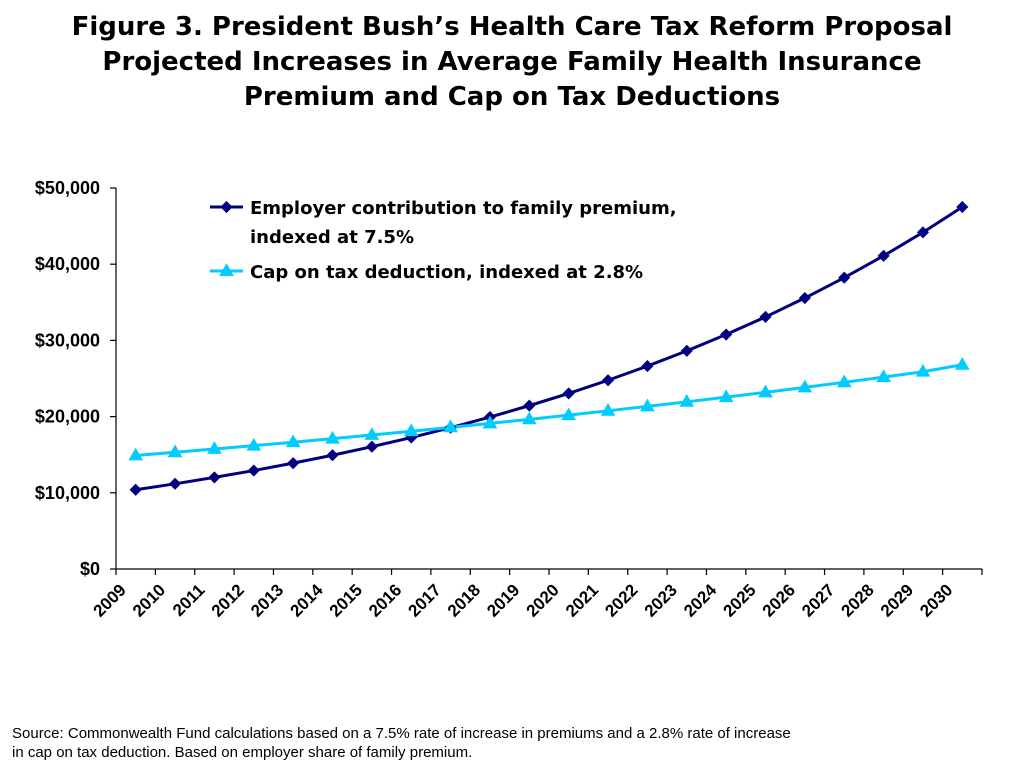  What do you see at coordinates (110, 600) in the screenshot?
I see `x-tick-label: 2009` at bounding box center [110, 600].